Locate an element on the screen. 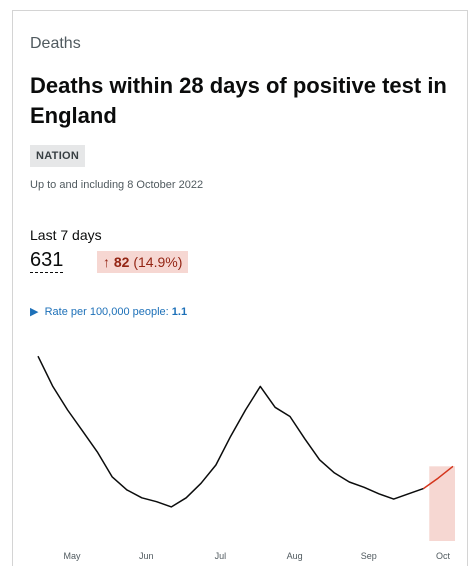  topic: Deaths is located at coordinates (55, 43).